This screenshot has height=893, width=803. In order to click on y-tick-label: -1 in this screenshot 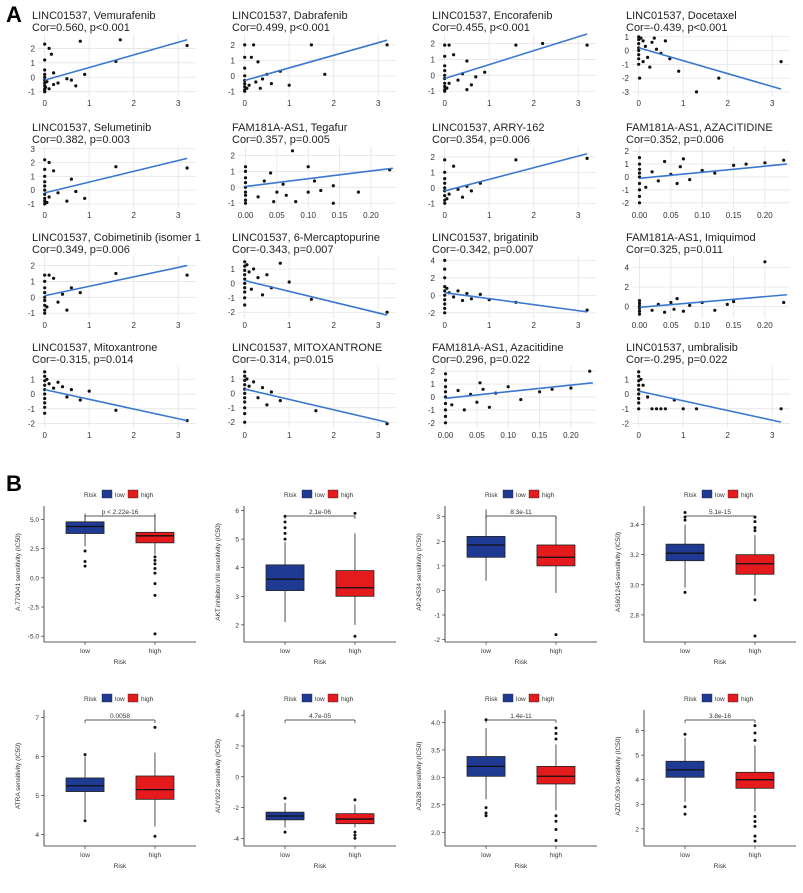, I will do `click(32, 204)`.